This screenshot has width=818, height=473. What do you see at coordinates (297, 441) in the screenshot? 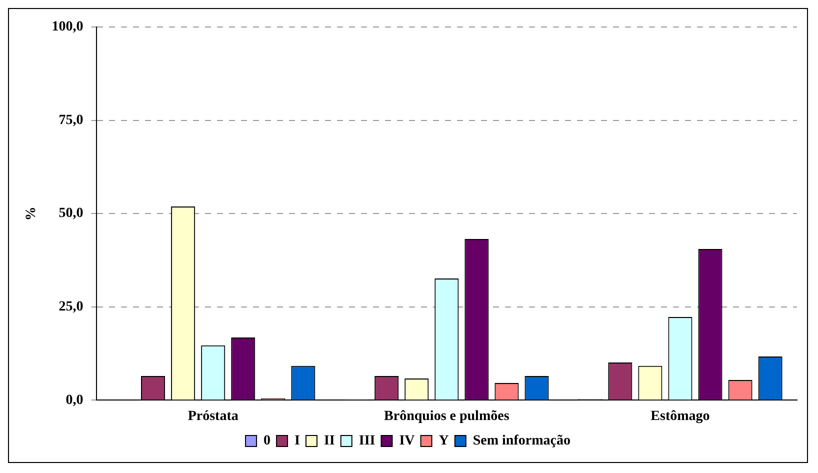
I see `legend-label: I` at bounding box center [297, 441].